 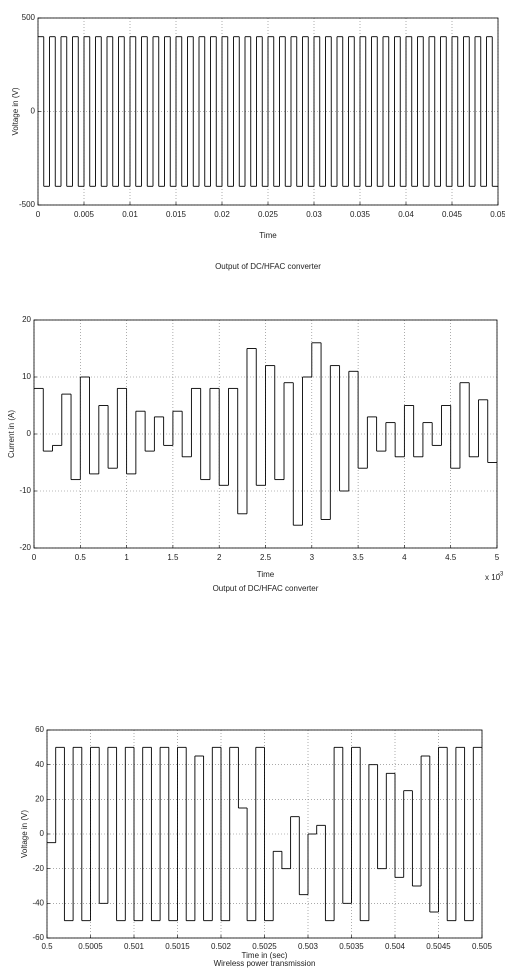 What do you see at coordinates (176, 214) in the screenshot?
I see `x-tick-label: 0.015` at bounding box center [176, 214].